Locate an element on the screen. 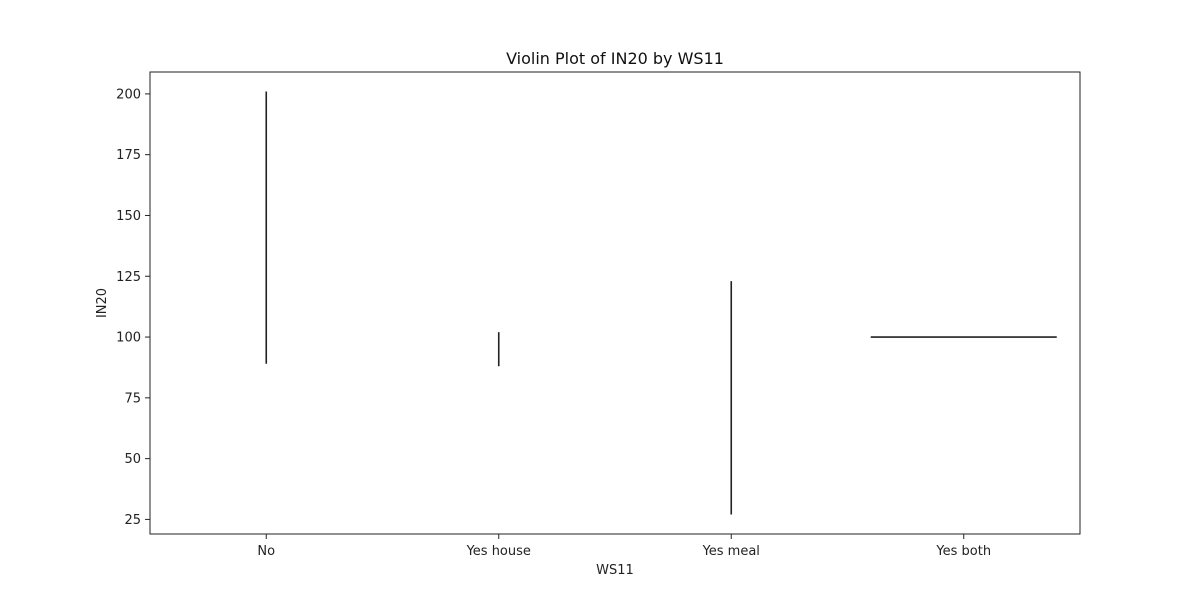  y-axis-label: IN20 is located at coordinates (102, 303).